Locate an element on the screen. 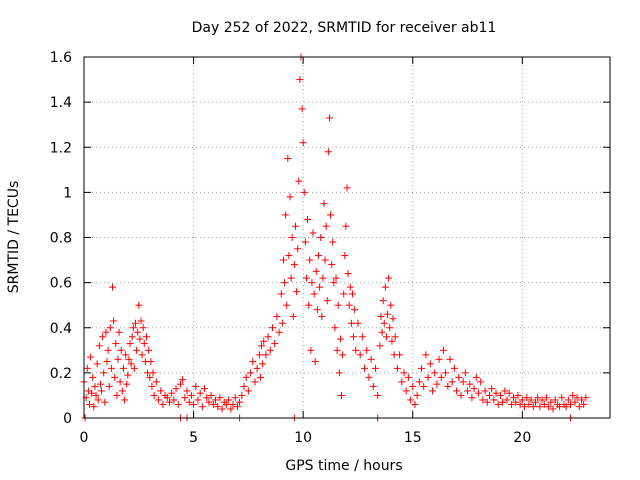 The image size is (640, 480). y-axis-label: SRMTID / TECUs is located at coordinates (14, 237).